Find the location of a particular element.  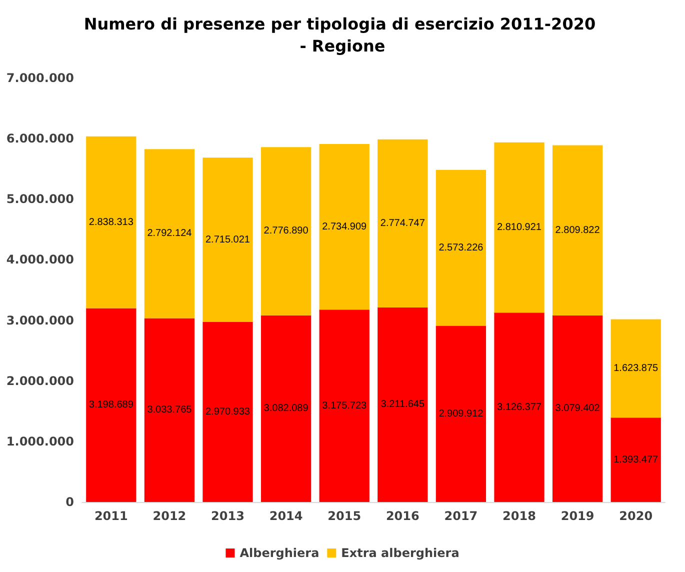

data-label: 3.211.645 is located at coordinates (402, 404).